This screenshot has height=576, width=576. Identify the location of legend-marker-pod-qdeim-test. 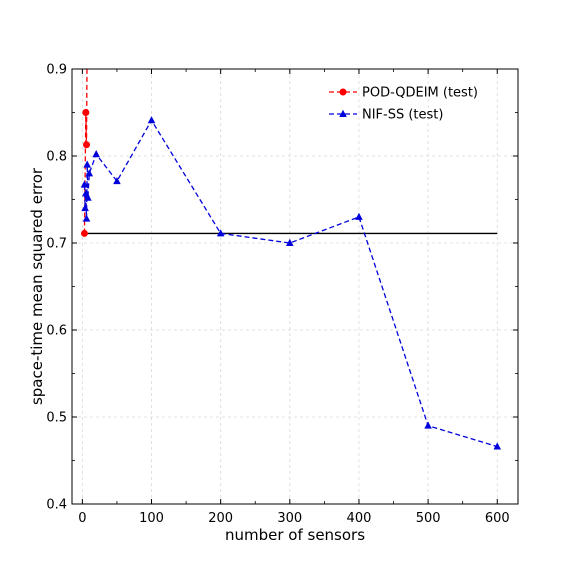
(343, 92).